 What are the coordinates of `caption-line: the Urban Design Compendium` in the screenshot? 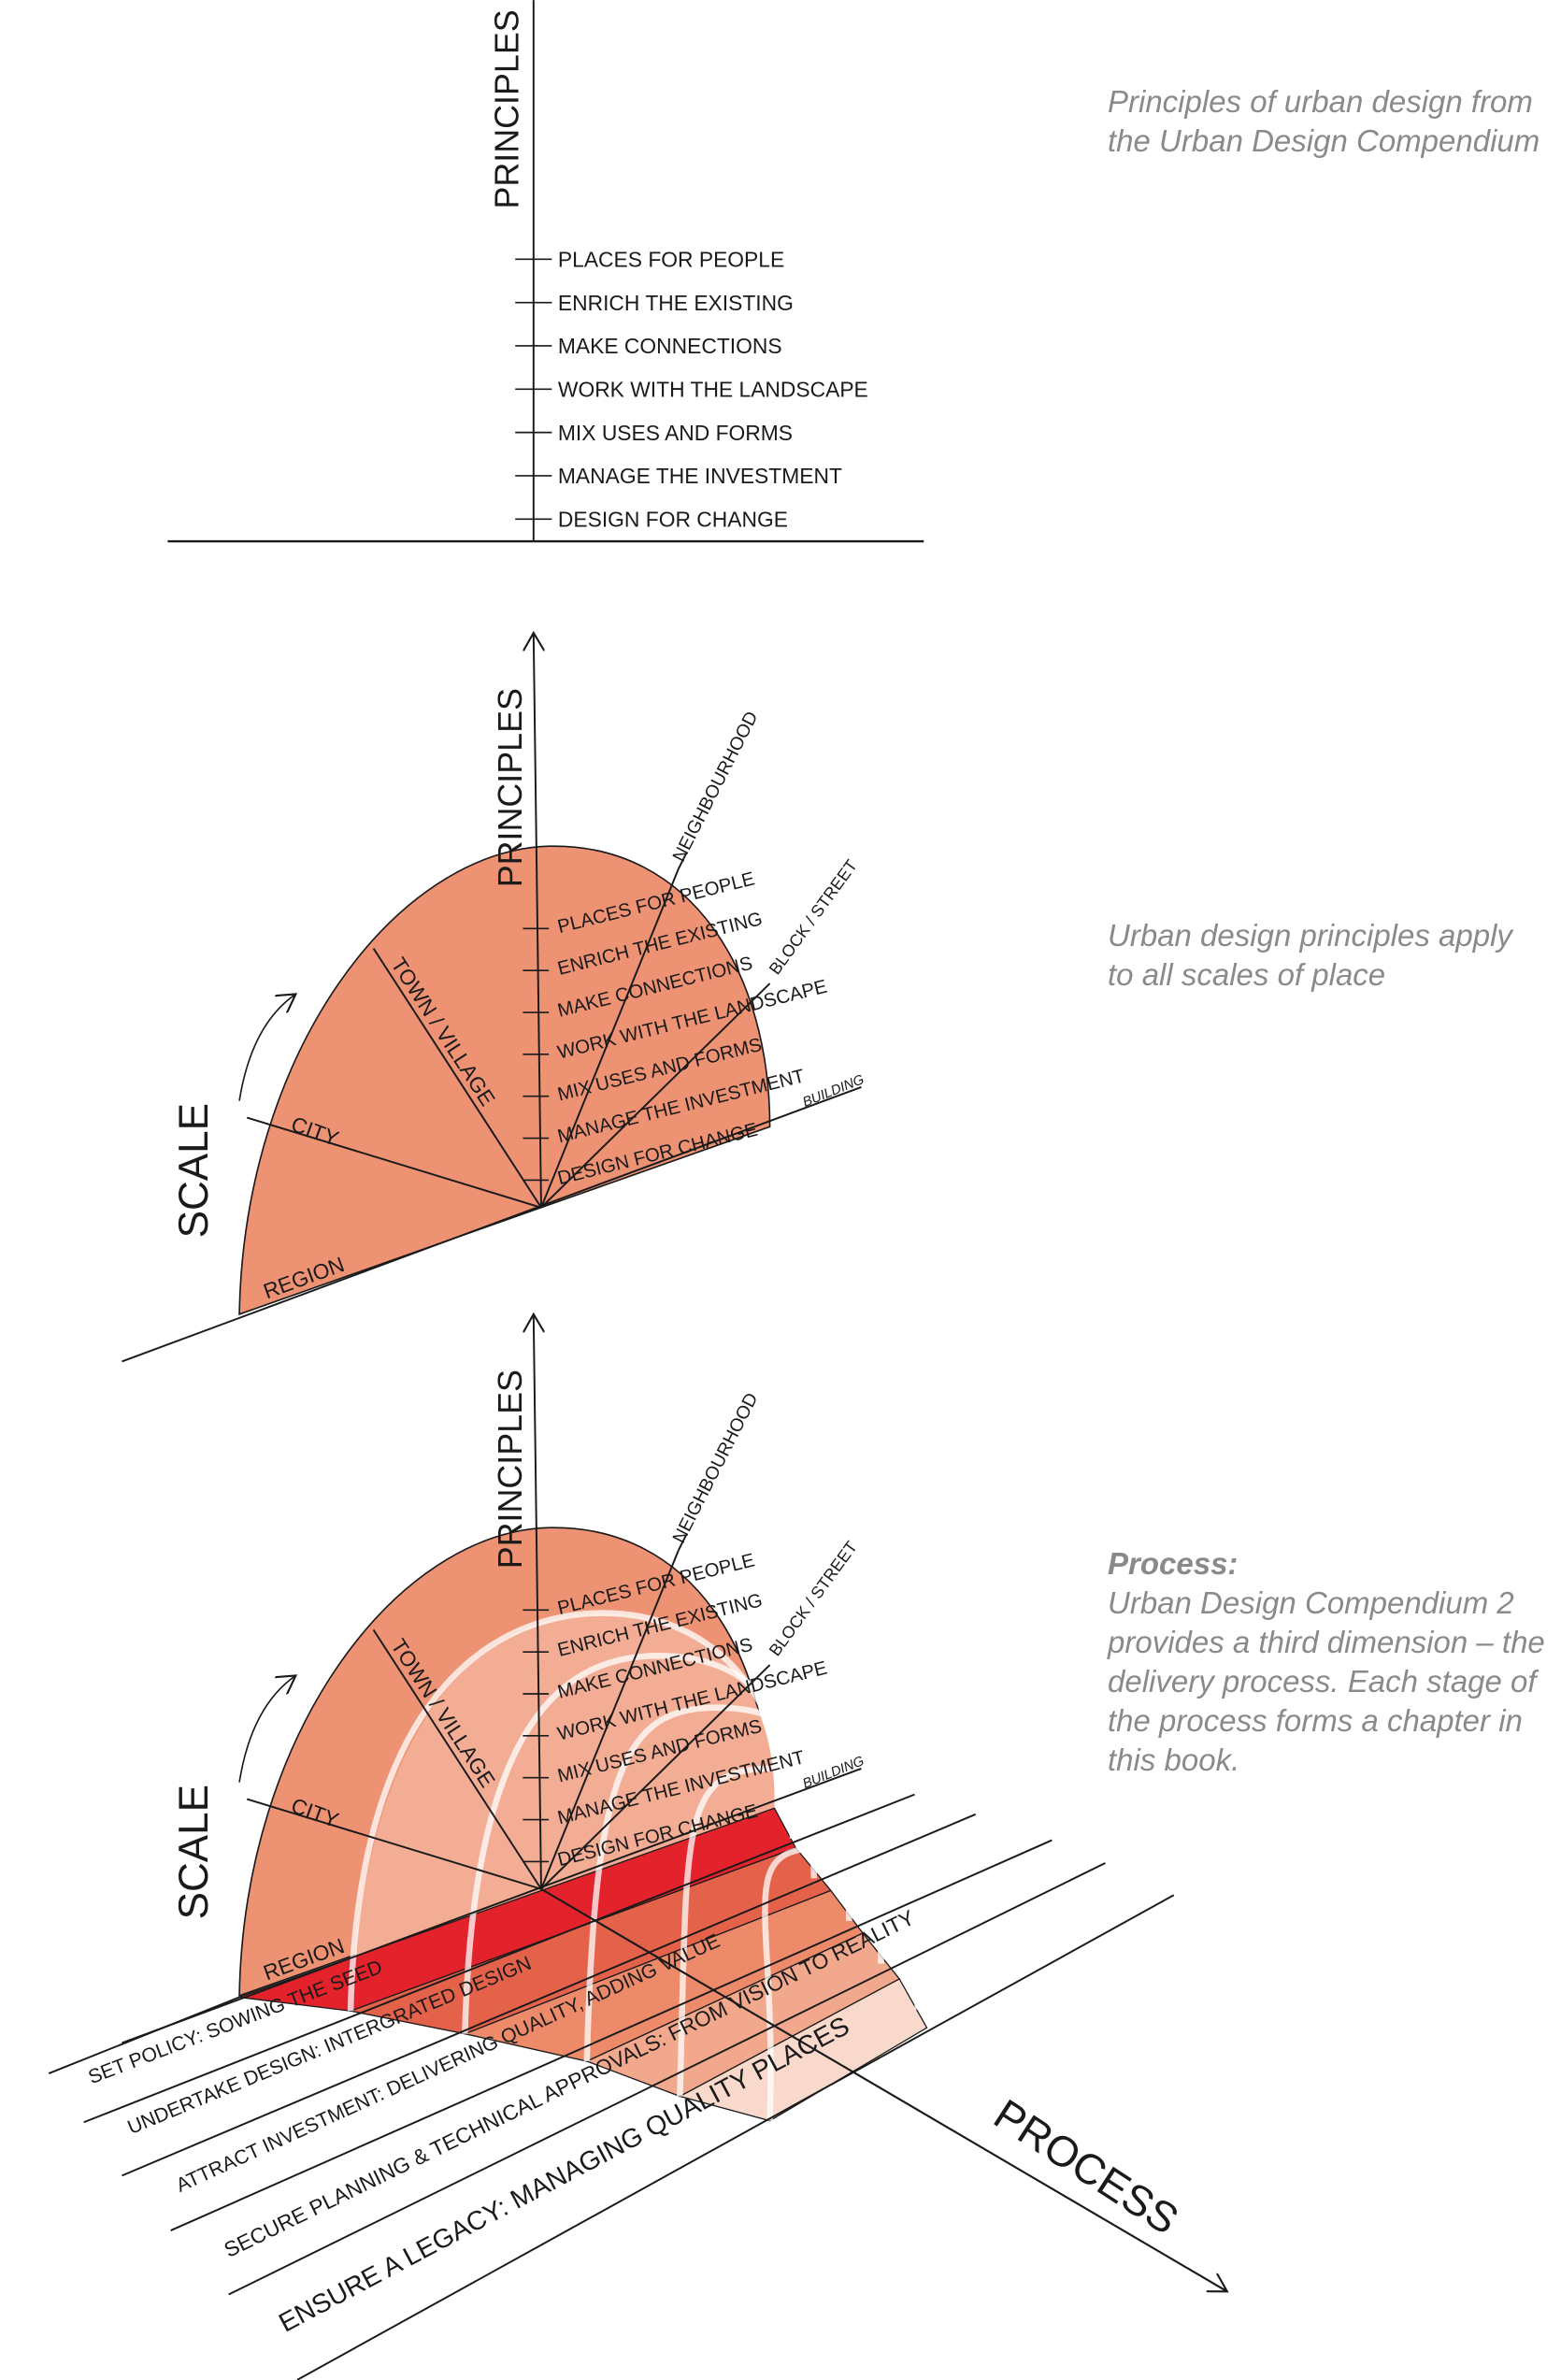 It's located at (1324, 140).